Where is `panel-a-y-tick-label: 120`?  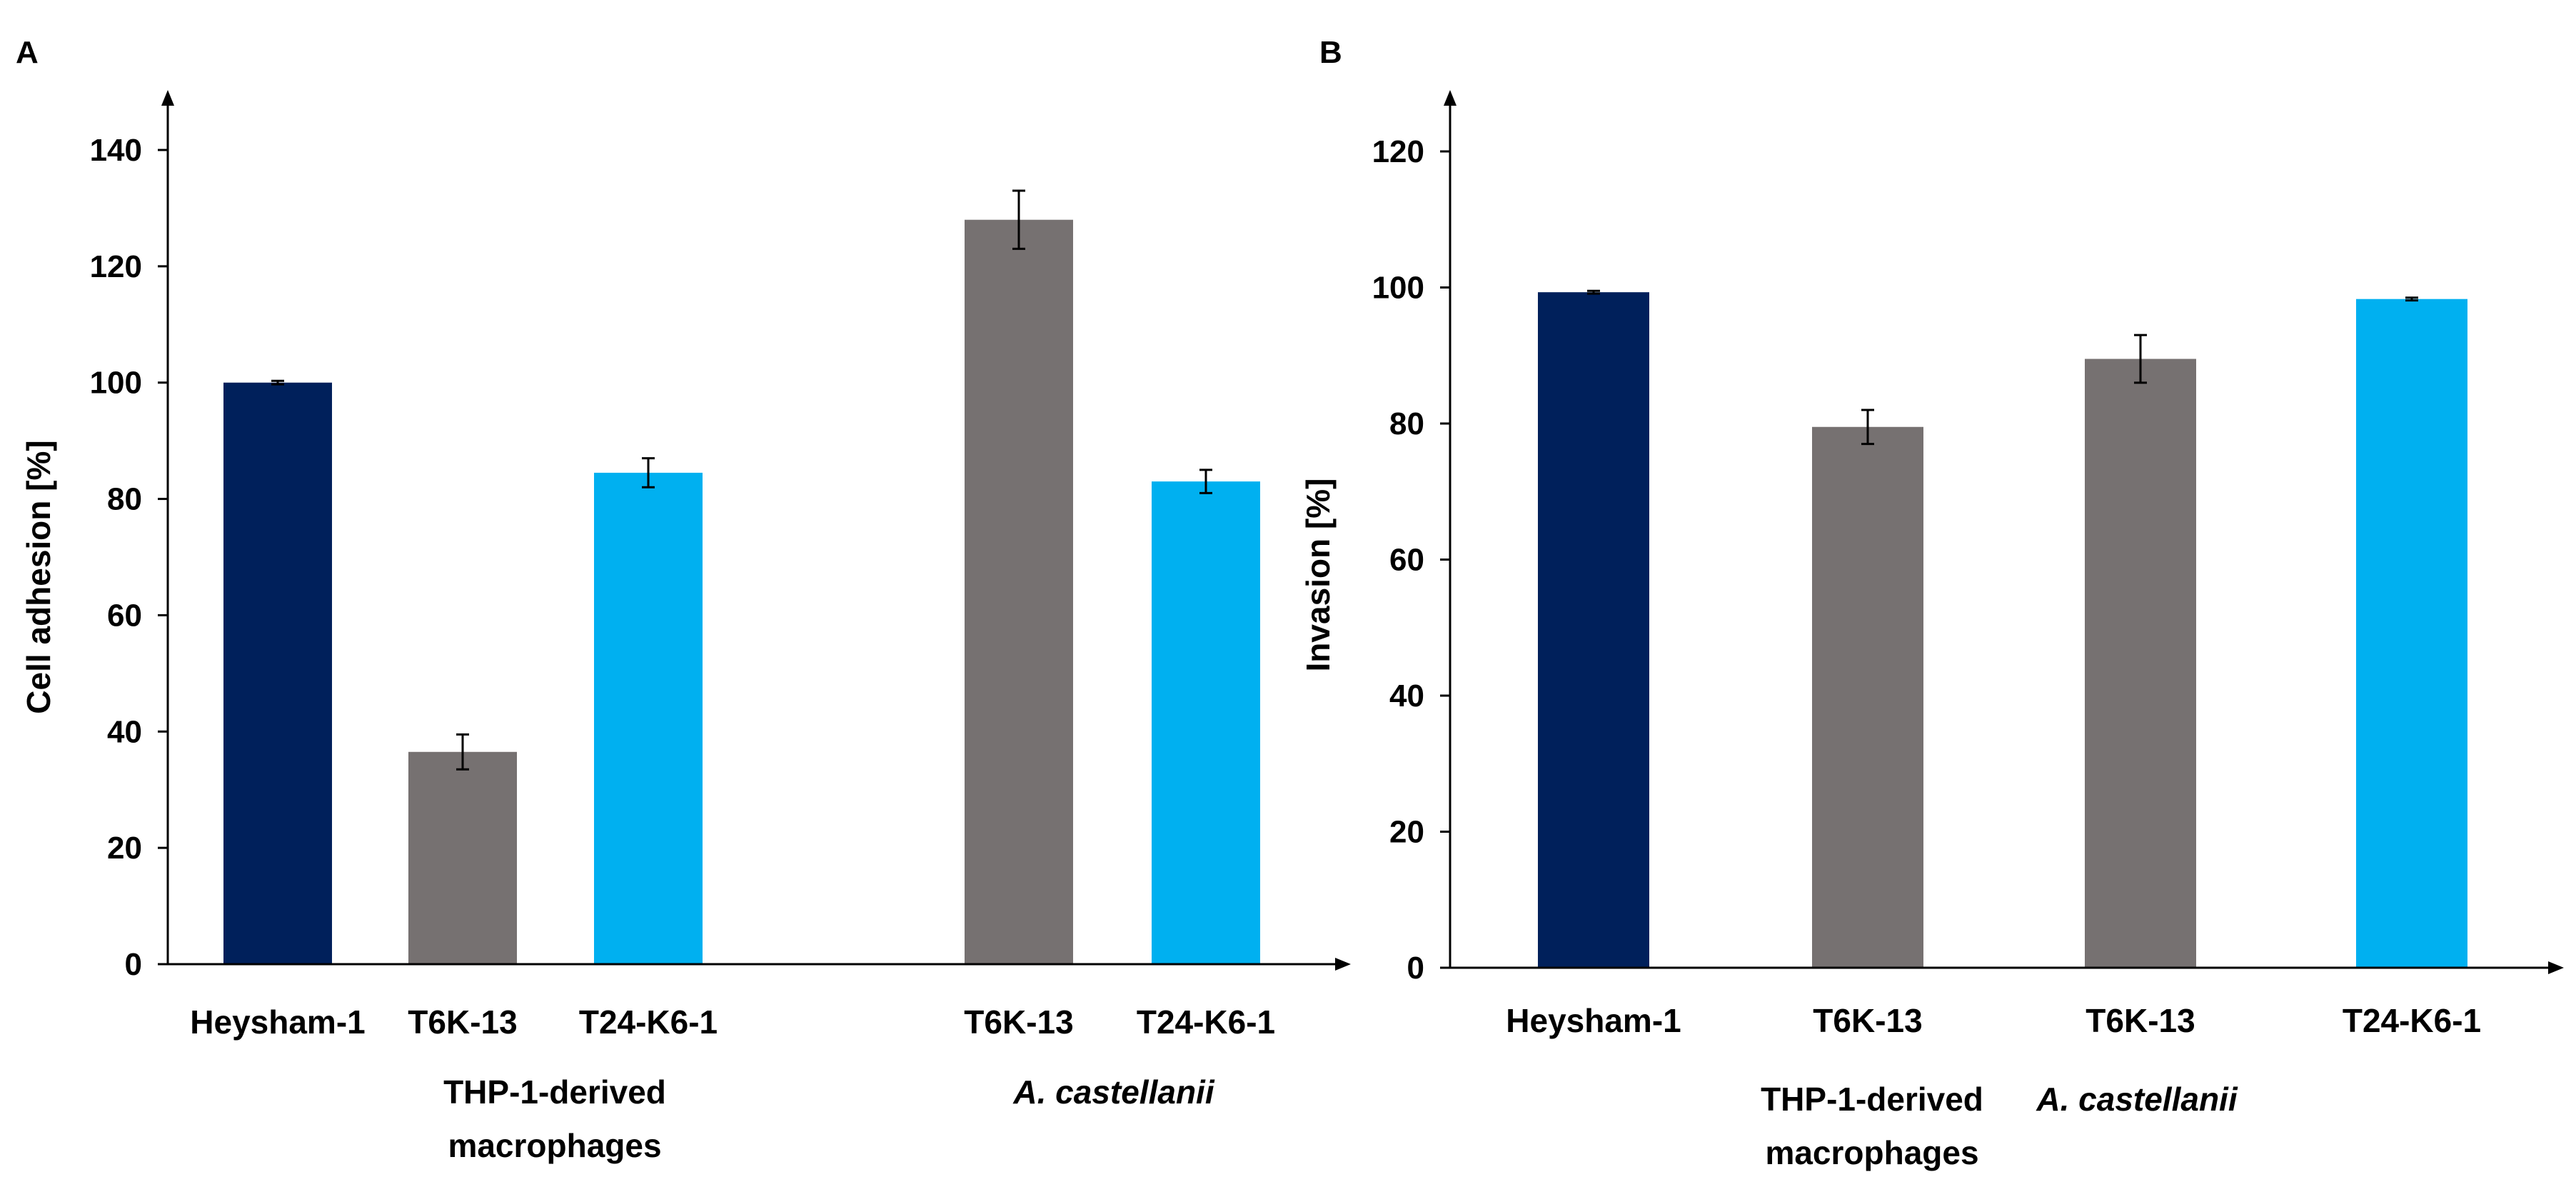
panel-a-y-tick-label: 120 is located at coordinates (116, 266).